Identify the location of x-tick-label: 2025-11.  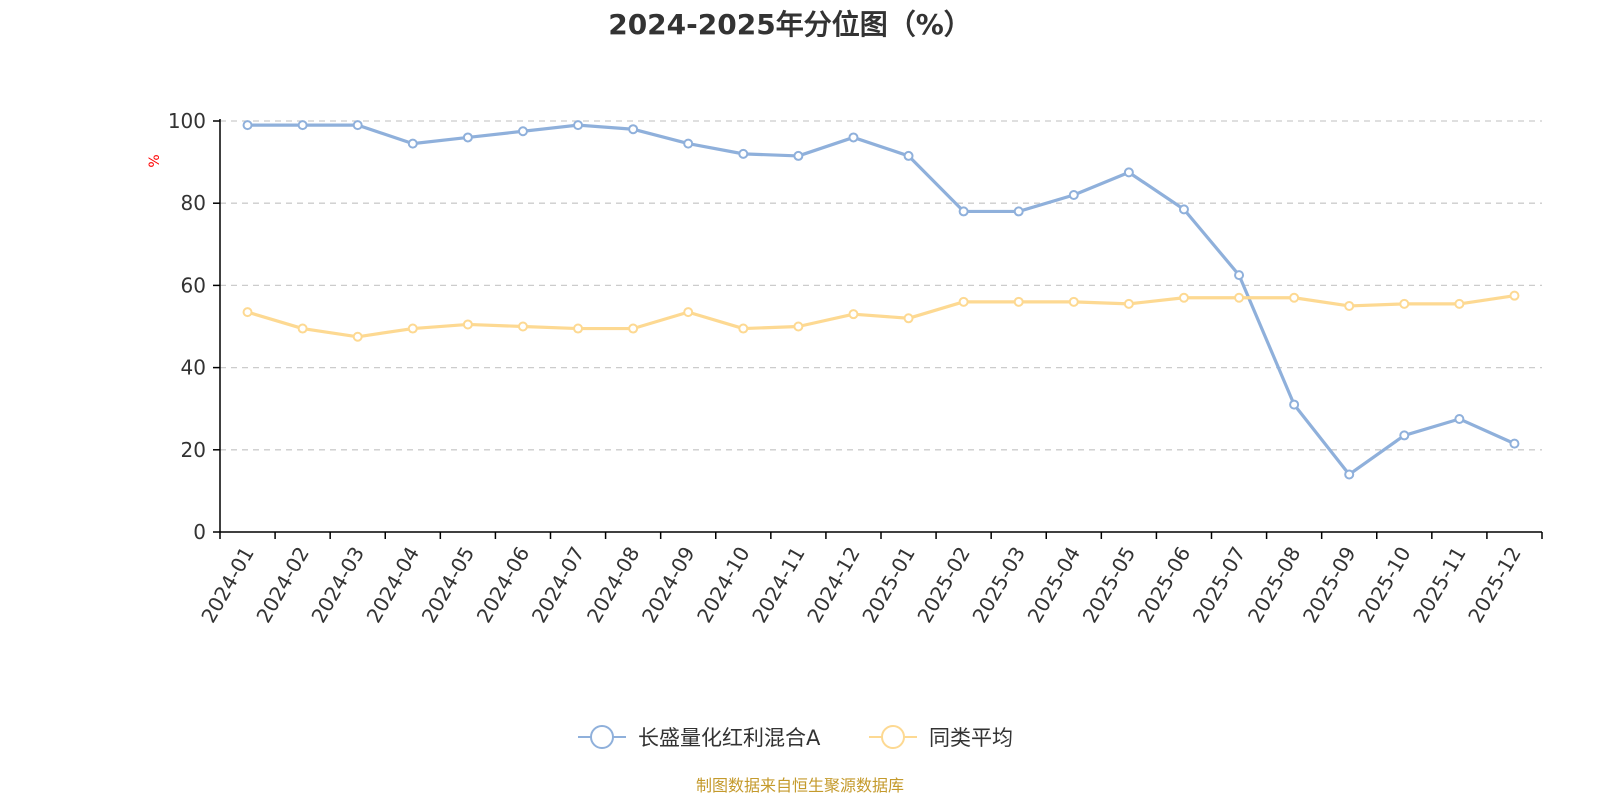
(1439, 585).